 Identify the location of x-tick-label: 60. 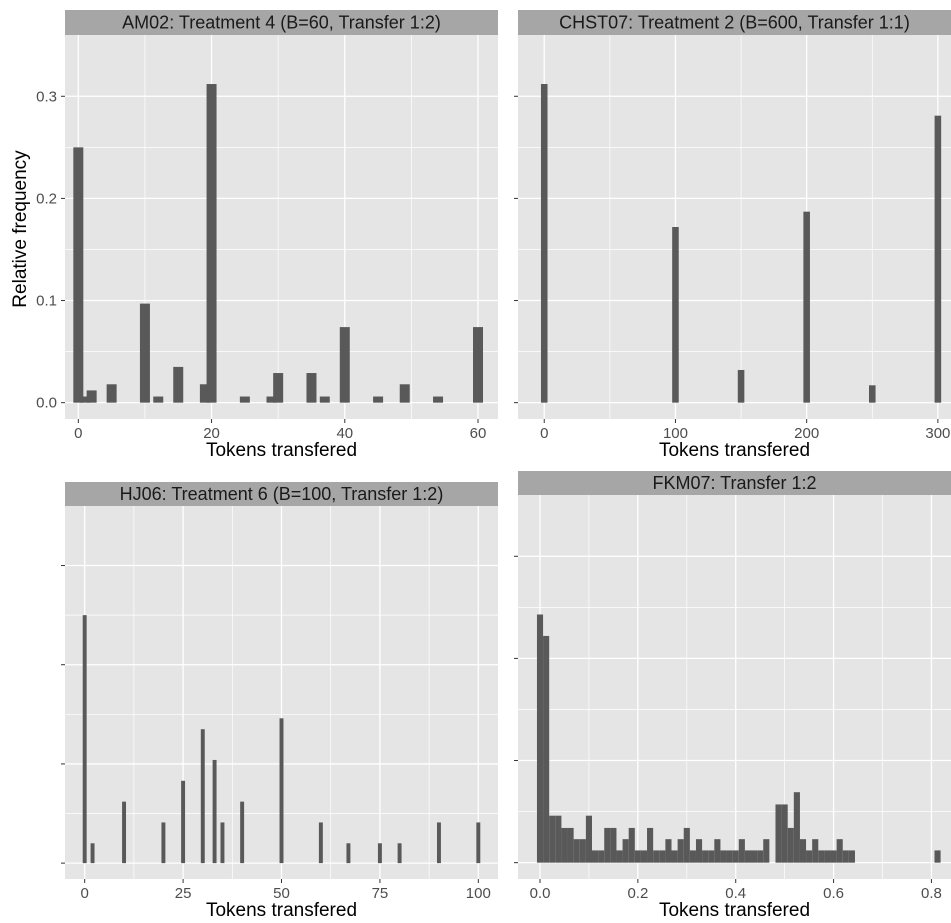
(478, 433).